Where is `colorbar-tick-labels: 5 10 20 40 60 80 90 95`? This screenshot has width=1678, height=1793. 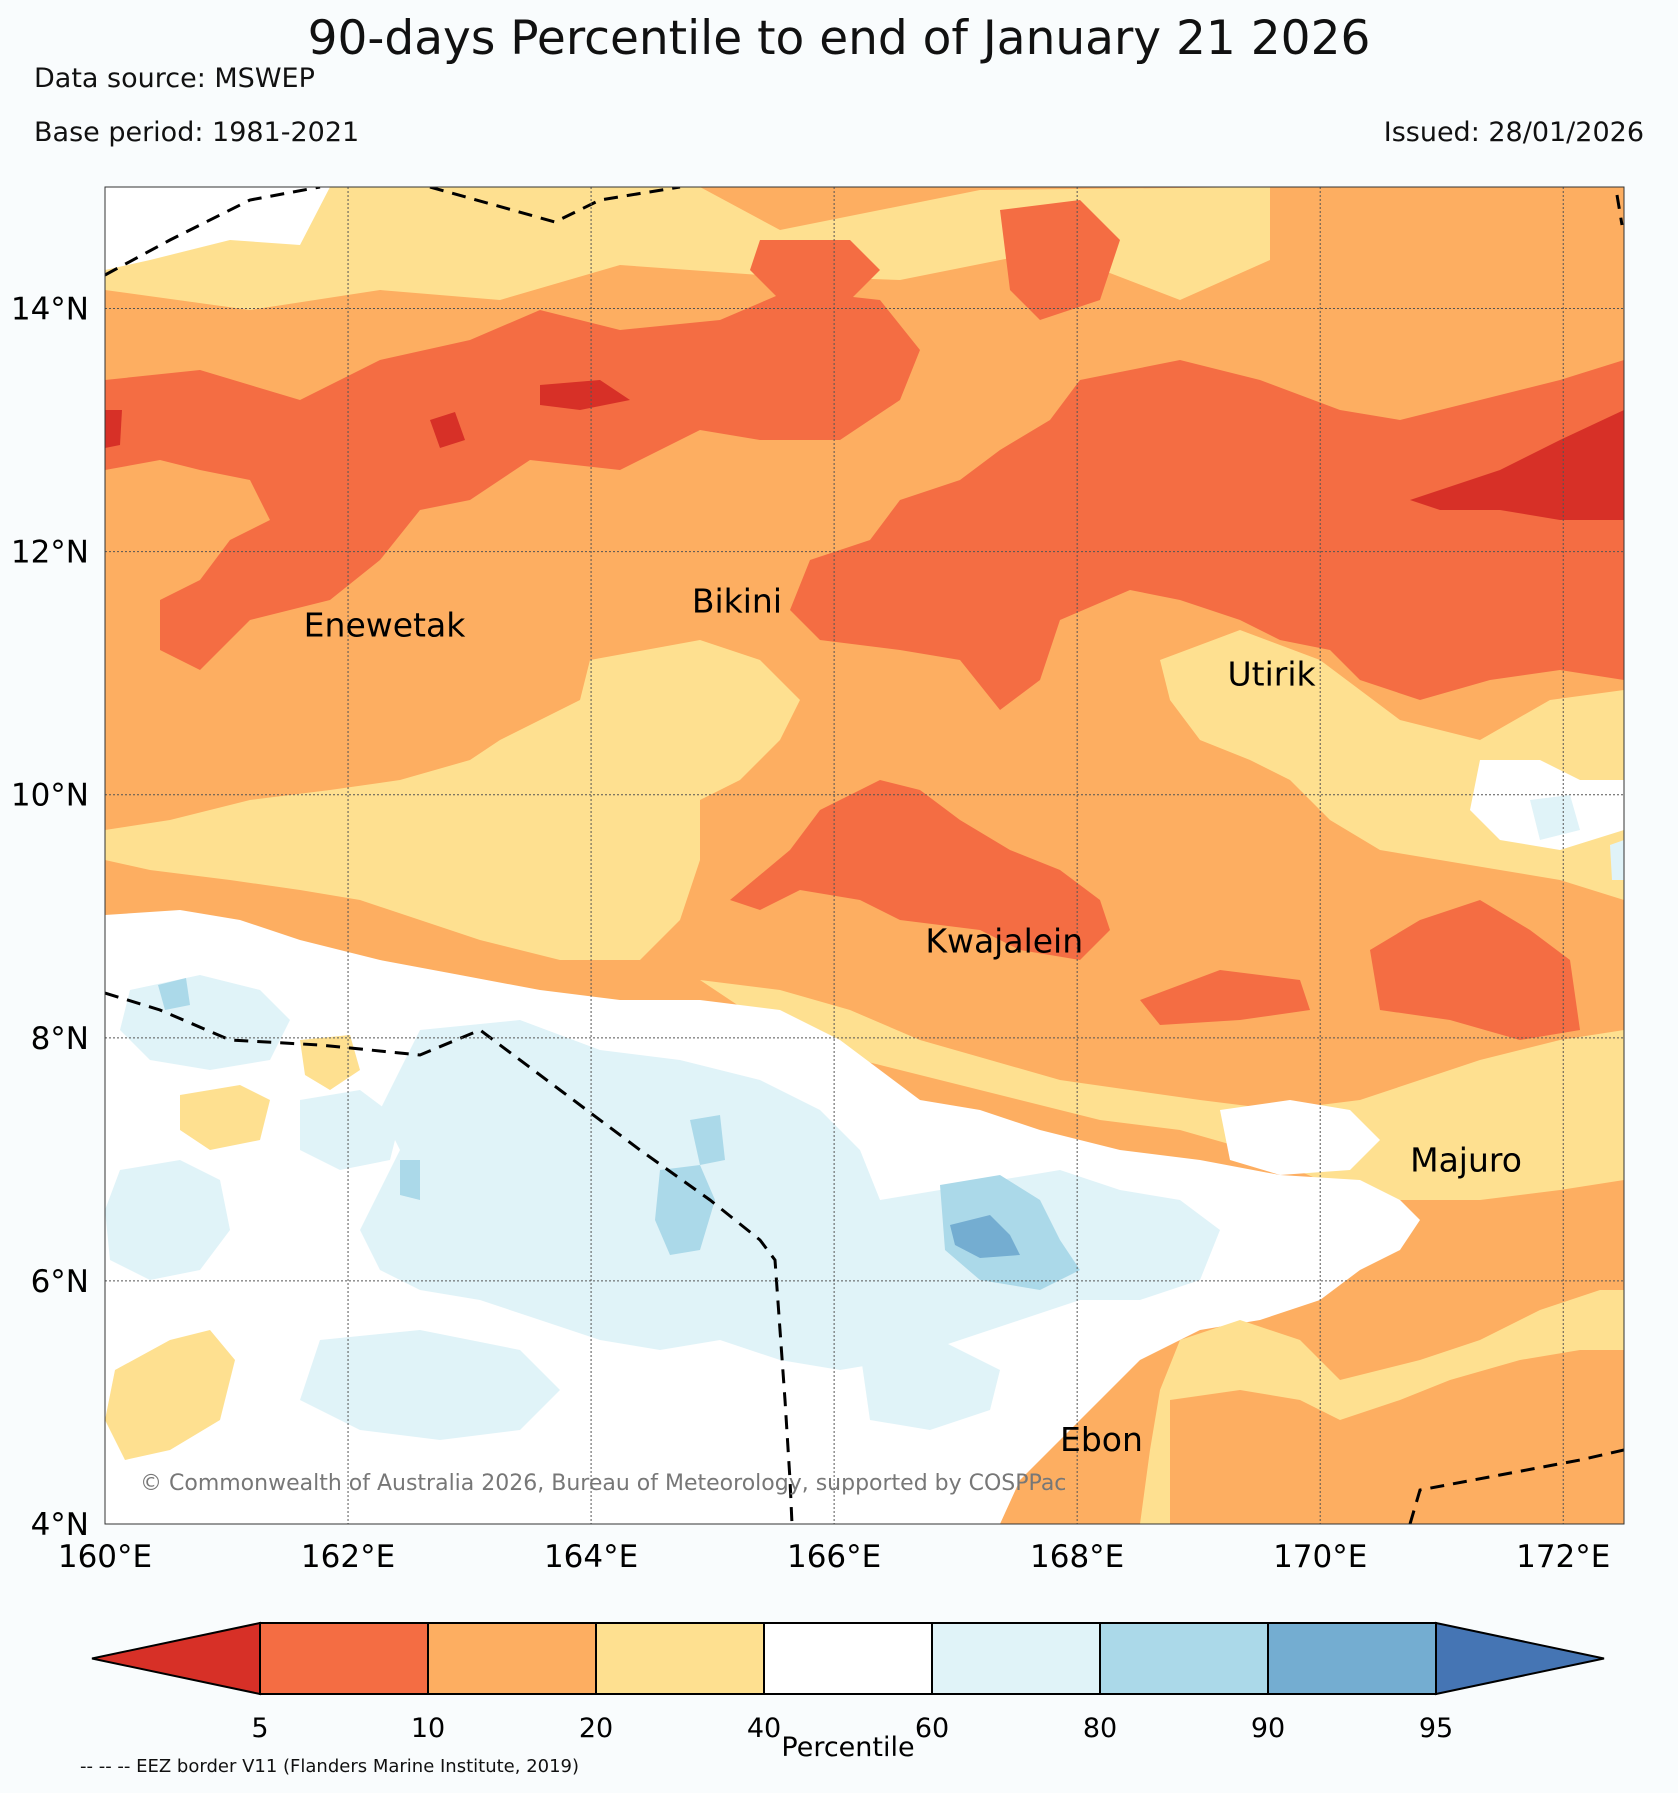 colorbar-tick-labels: 5 10 20 40 60 80 90 95 is located at coordinates (852, 1728).